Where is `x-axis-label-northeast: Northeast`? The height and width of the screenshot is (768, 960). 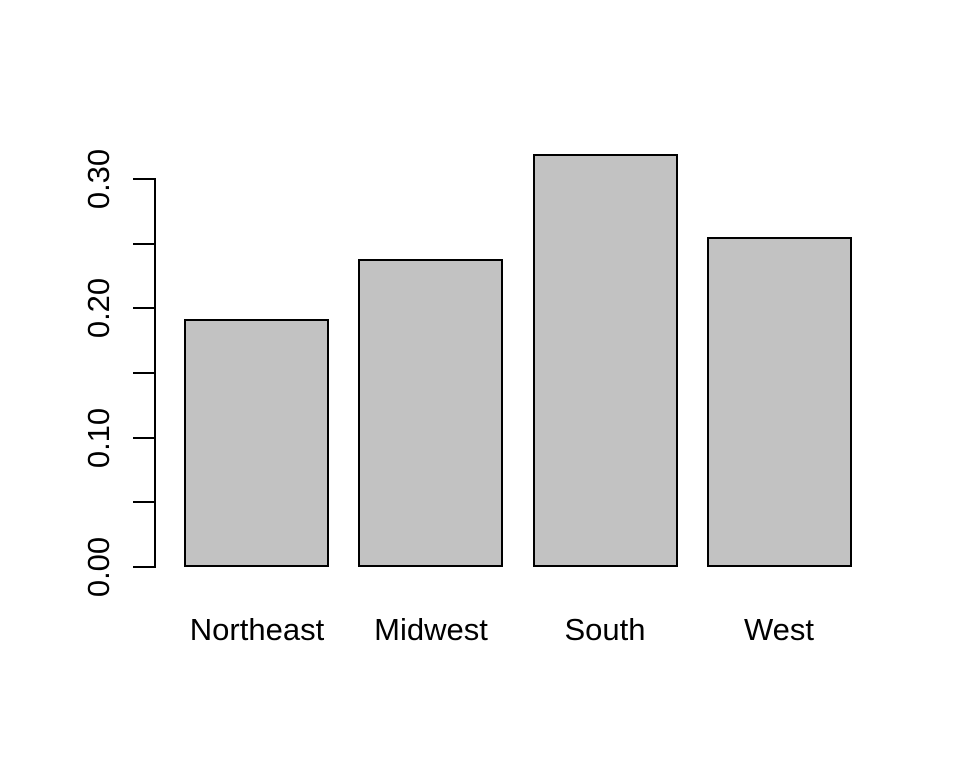
x-axis-label-northeast: Northeast is located at coordinates (257, 629).